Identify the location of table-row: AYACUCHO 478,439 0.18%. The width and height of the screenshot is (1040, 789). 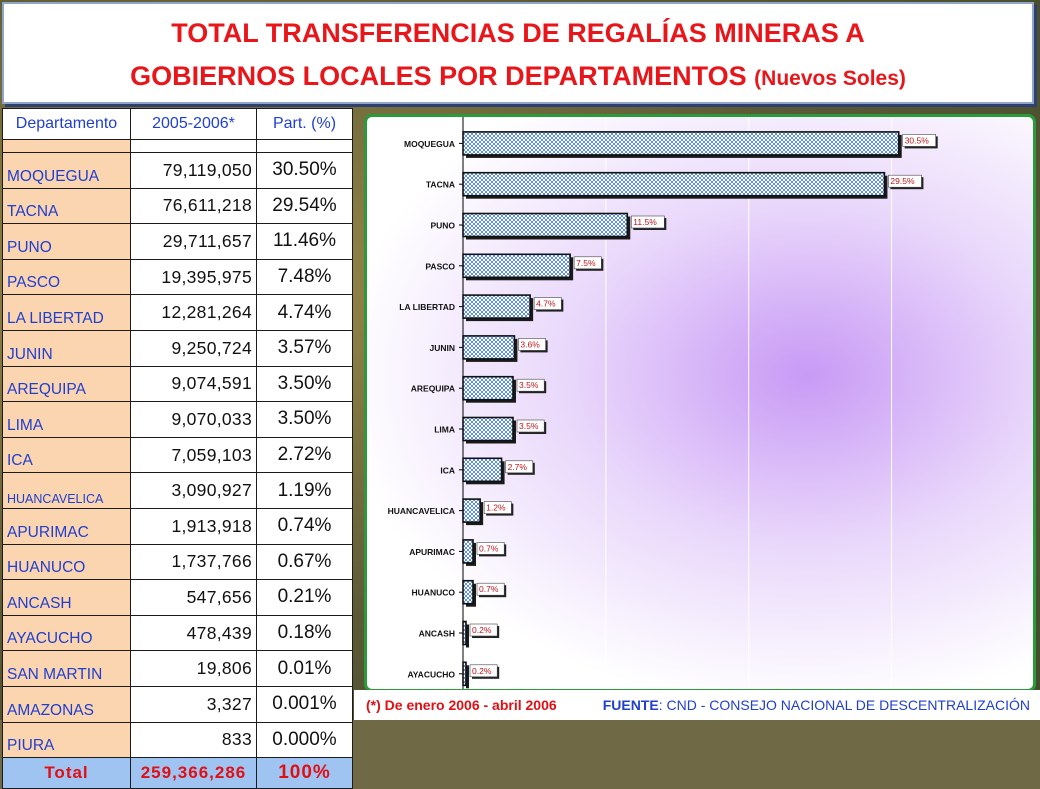
(177, 633).